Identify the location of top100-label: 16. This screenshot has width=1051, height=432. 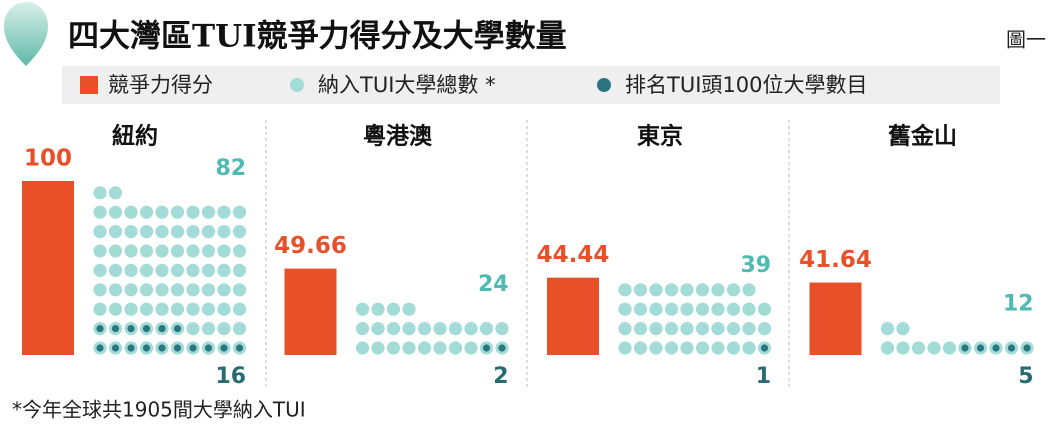
(230, 376).